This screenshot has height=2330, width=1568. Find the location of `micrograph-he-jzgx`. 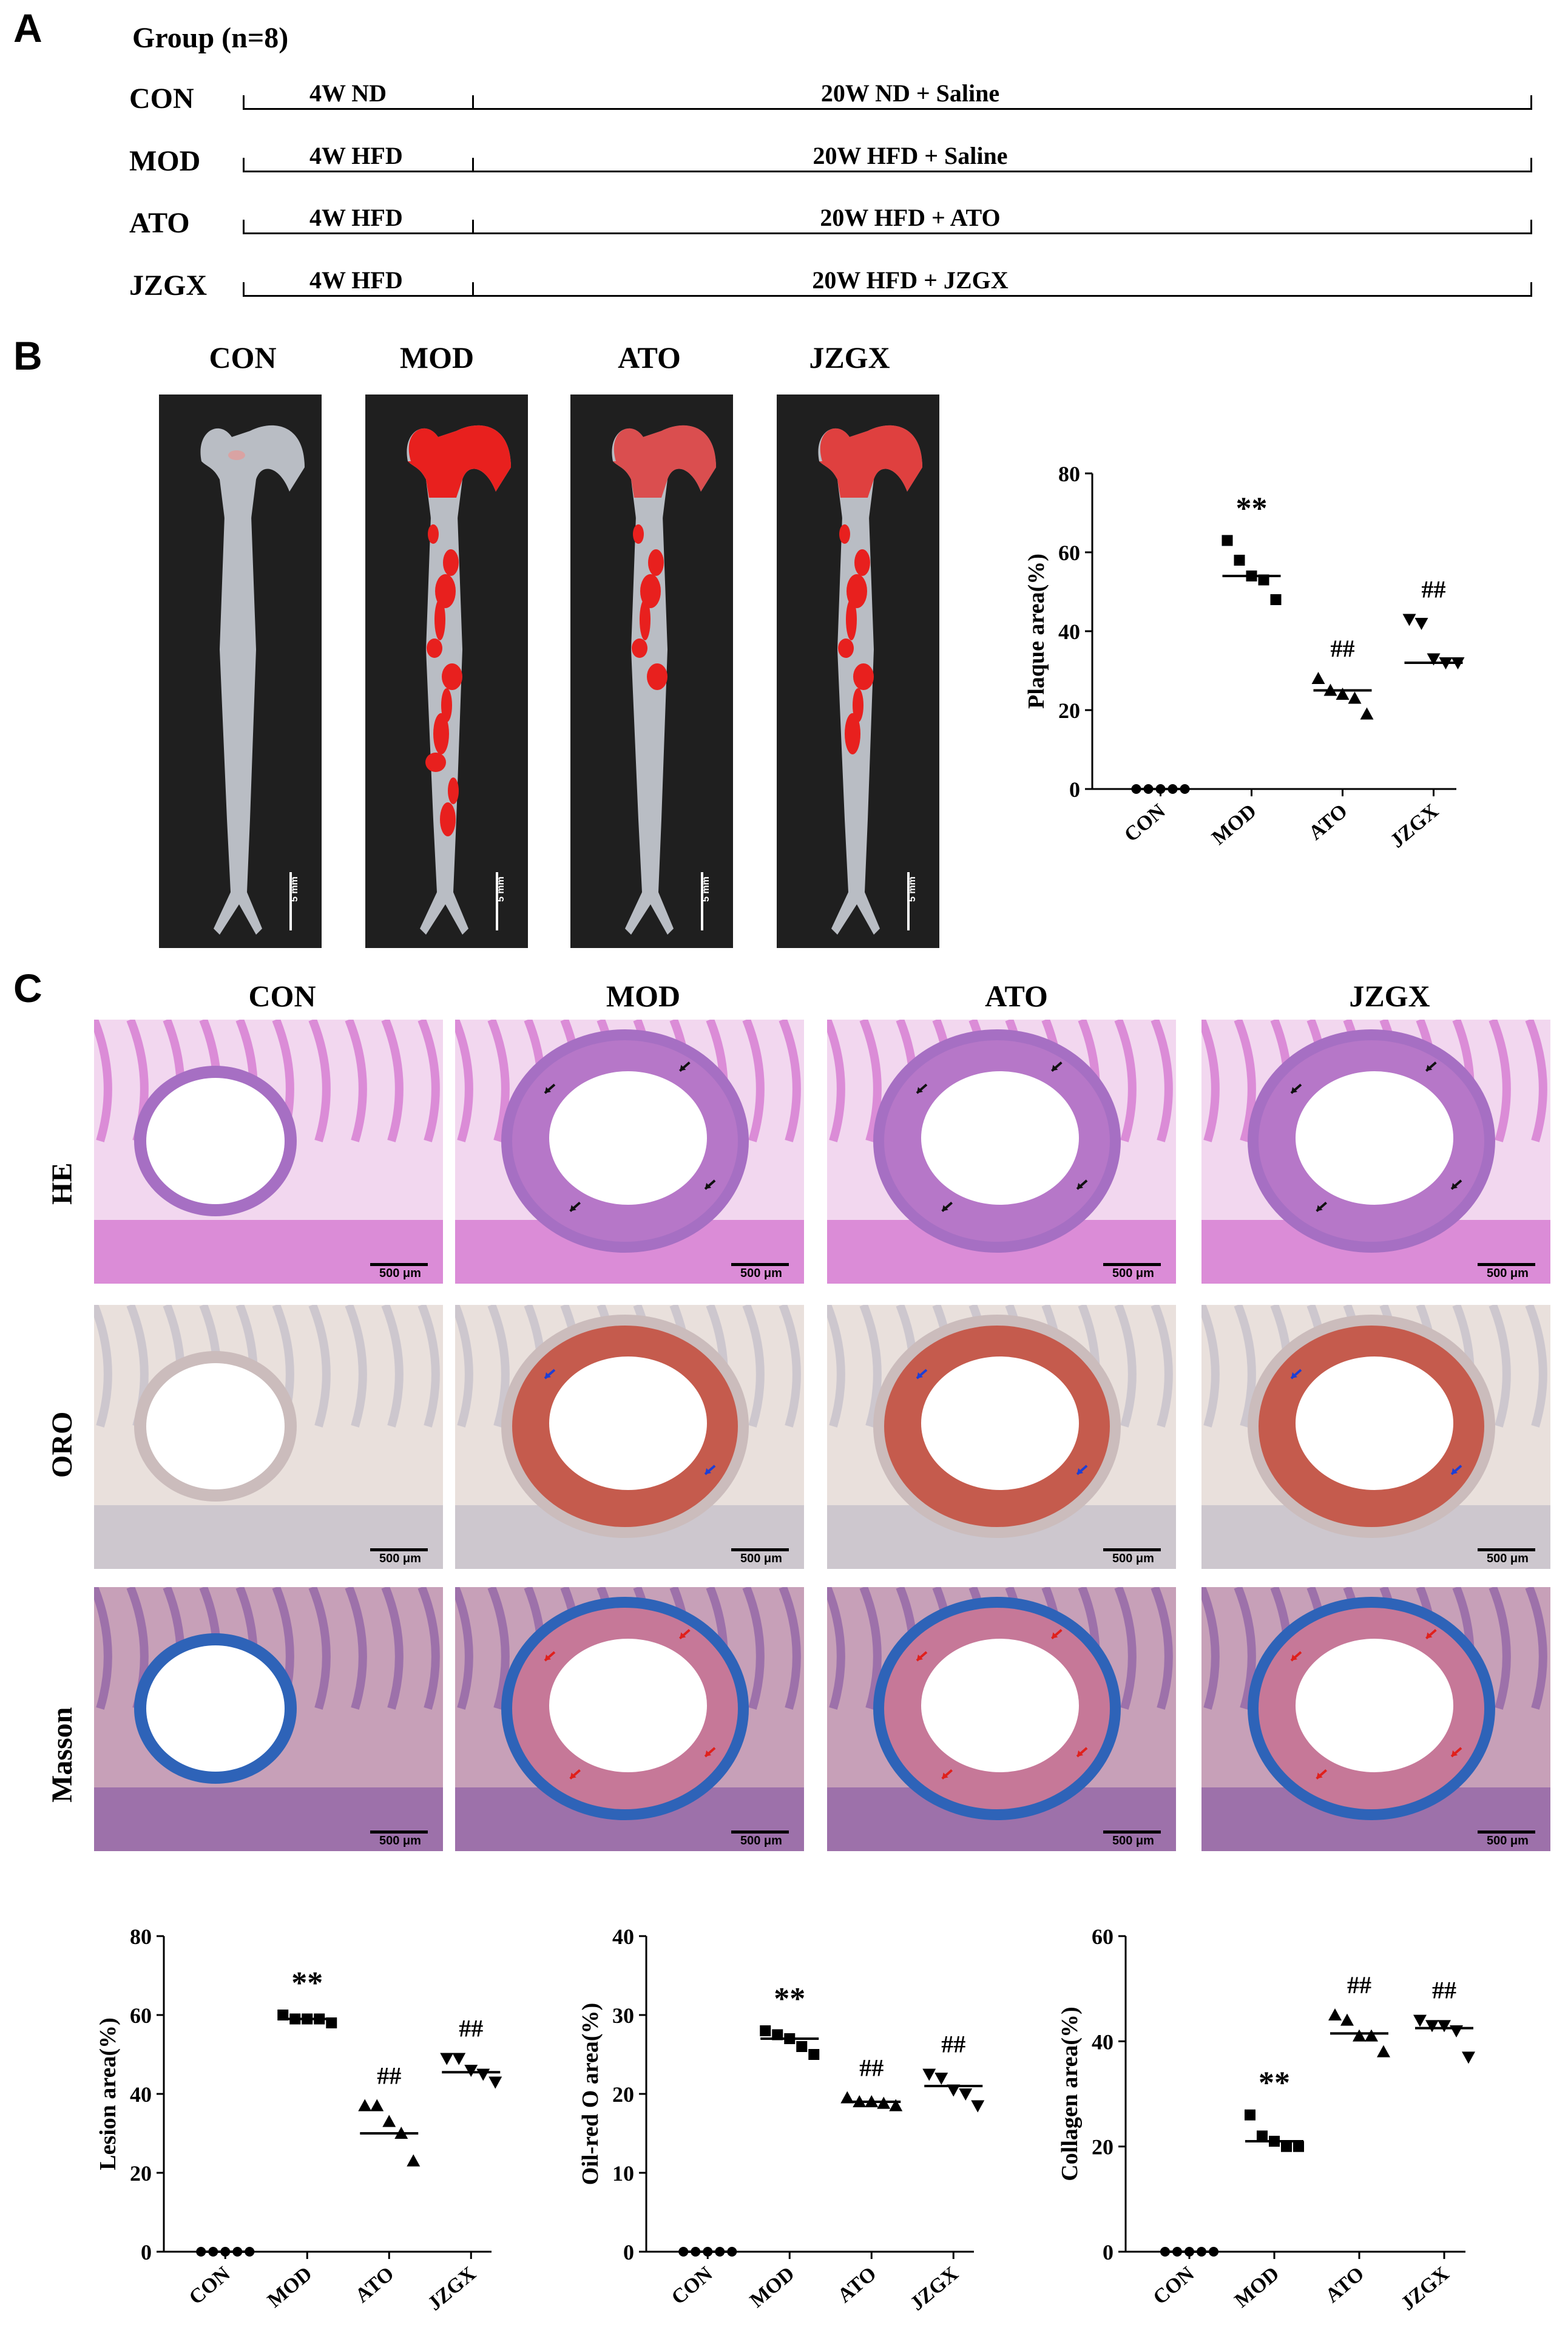

micrograph-he-jzgx is located at coordinates (1376, 1152).